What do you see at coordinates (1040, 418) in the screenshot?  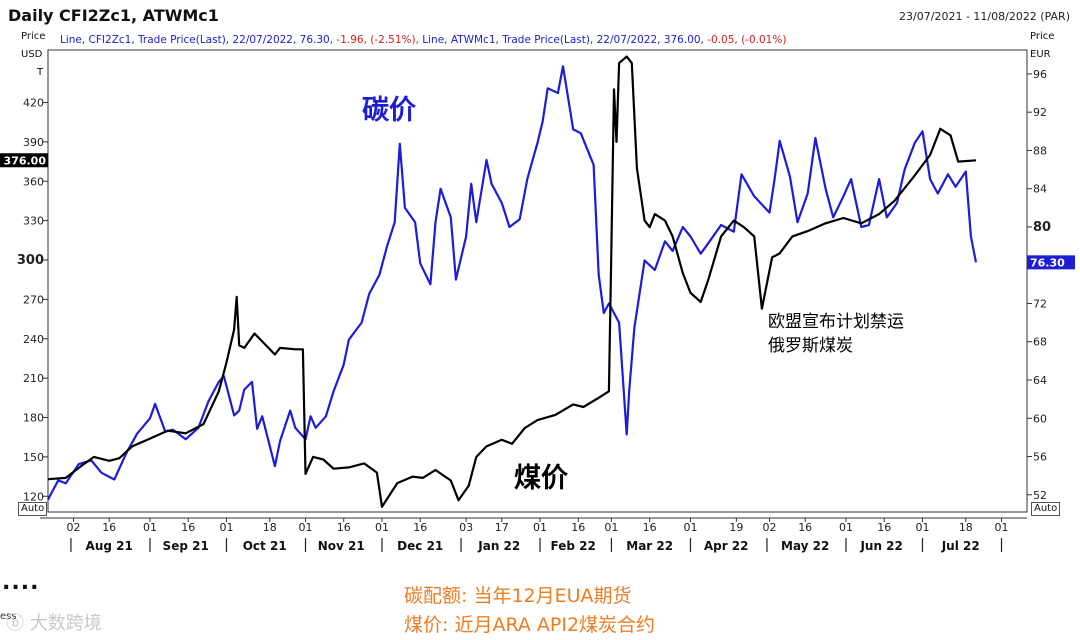 I see `right-axis-tick-label: 60` at bounding box center [1040, 418].